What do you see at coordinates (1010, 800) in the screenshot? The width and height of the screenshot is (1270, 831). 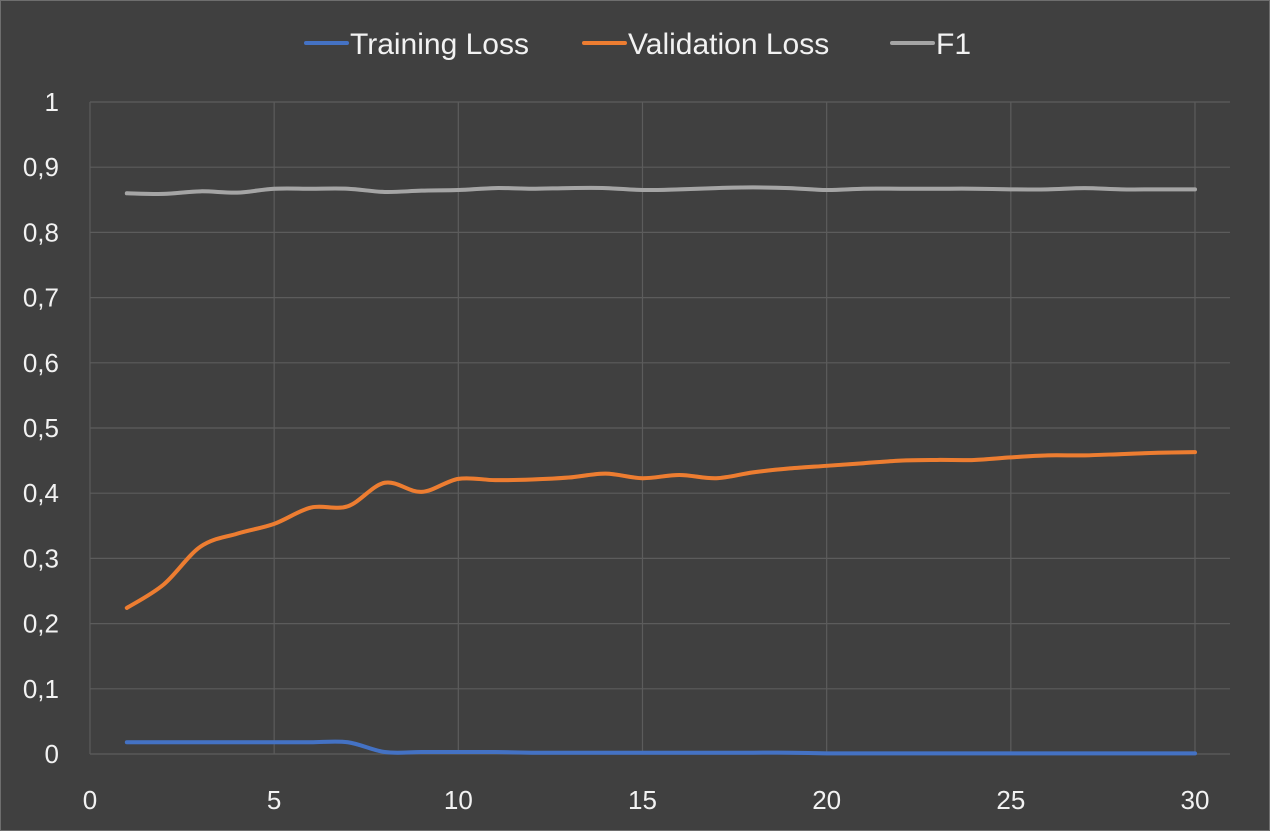 I see `x-tick-label: 25` at bounding box center [1010, 800].